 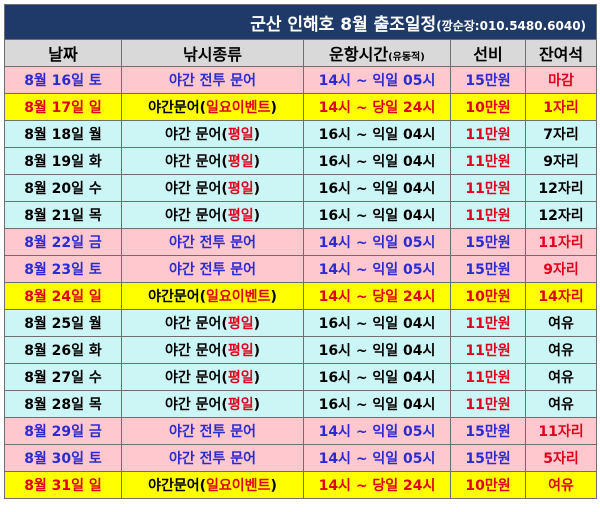 I want to click on row-date: 8월 27일 수, so click(x=63, y=377).